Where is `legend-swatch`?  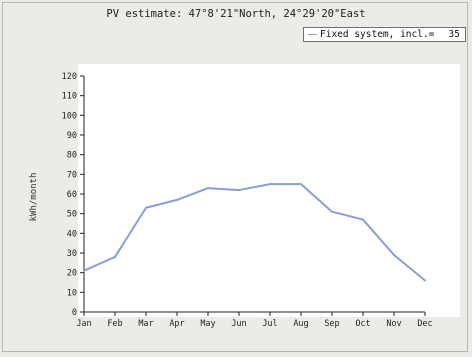
legend-swatch is located at coordinates (312, 34).